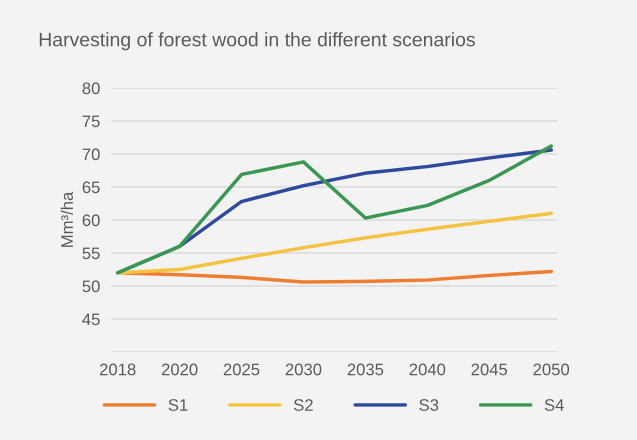 The width and height of the screenshot is (637, 440). I want to click on x-tick-label: 2018, so click(118, 370).